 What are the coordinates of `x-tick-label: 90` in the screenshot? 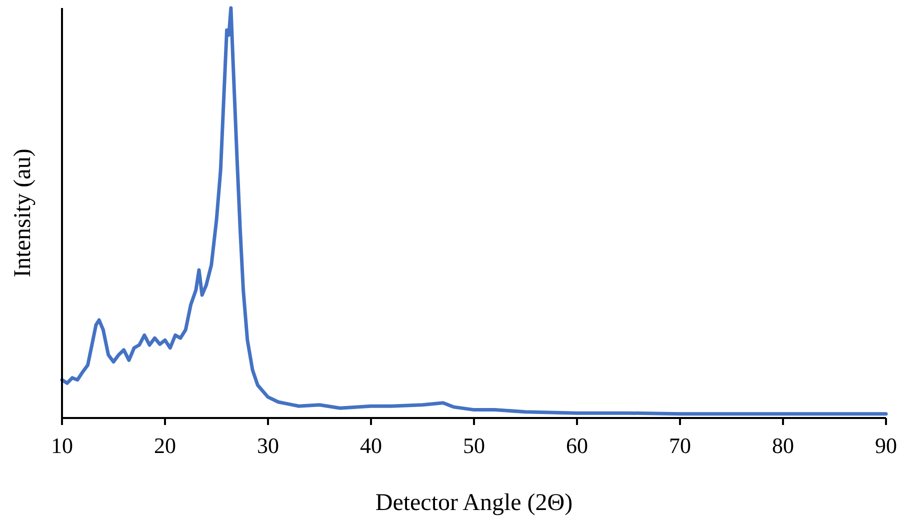 It's located at (886, 445).